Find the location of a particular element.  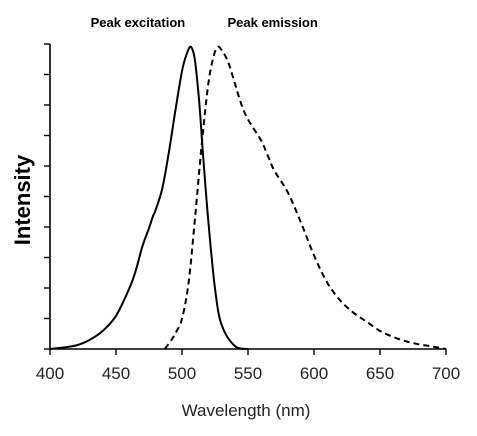

x-ticks: 400 450 500 550 600 650 700 is located at coordinates (248, 366).